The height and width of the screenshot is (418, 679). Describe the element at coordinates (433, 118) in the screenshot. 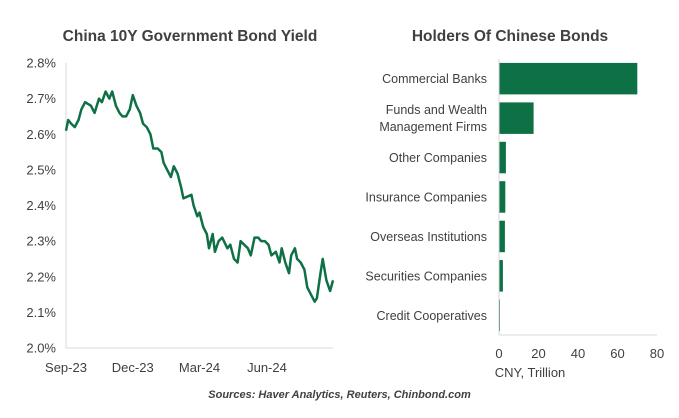

I see `category-label: Funds and Wealth Management Firms` at that location.